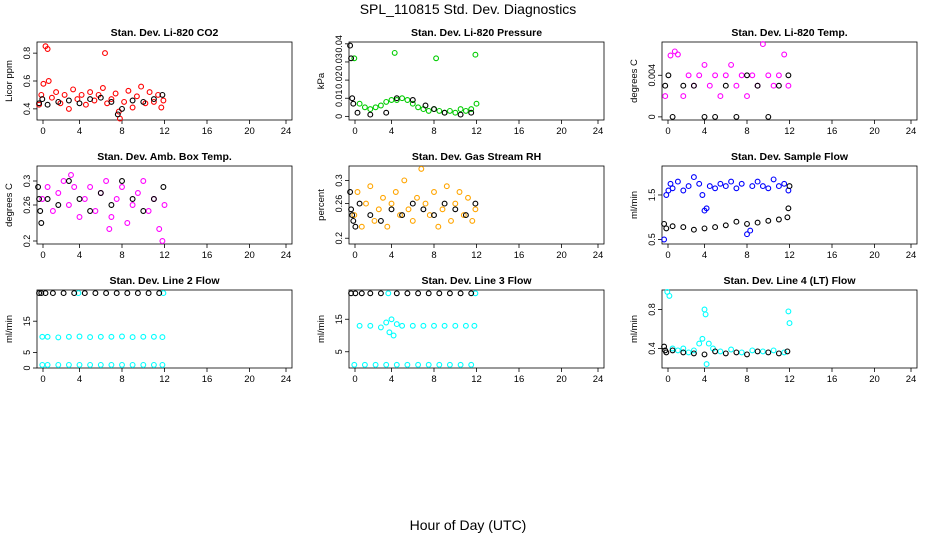 The image size is (936, 540). What do you see at coordinates (339, 80) in the screenshot?
I see `y-tick-label: 0.02` at bounding box center [339, 80].